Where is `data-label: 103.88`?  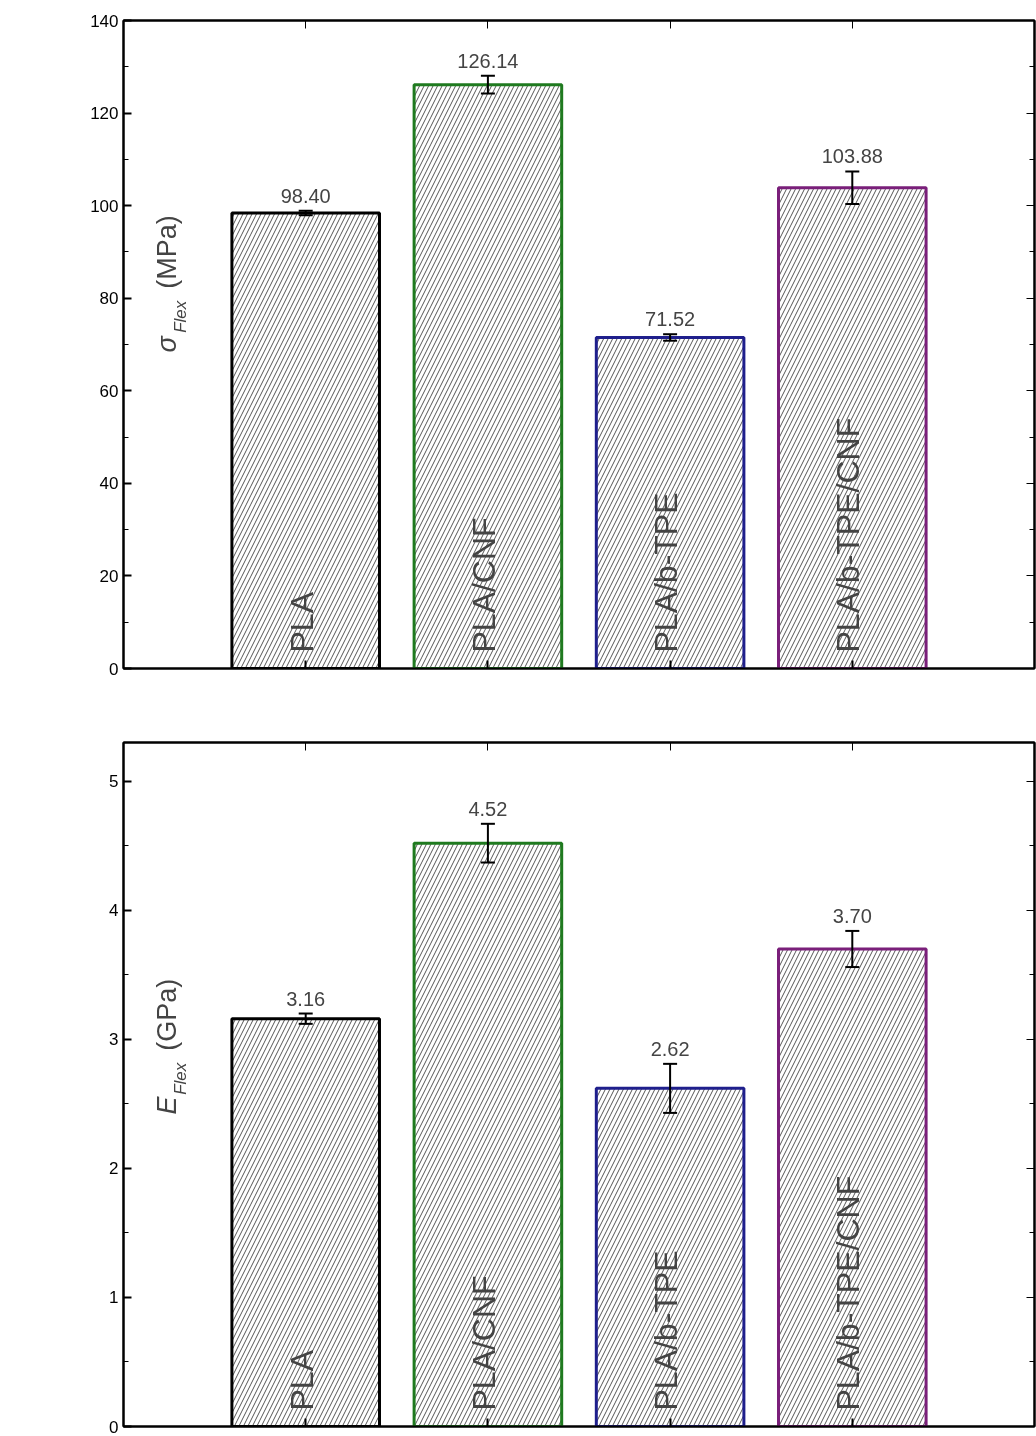
data-label: 103.88 is located at coordinates (852, 156).